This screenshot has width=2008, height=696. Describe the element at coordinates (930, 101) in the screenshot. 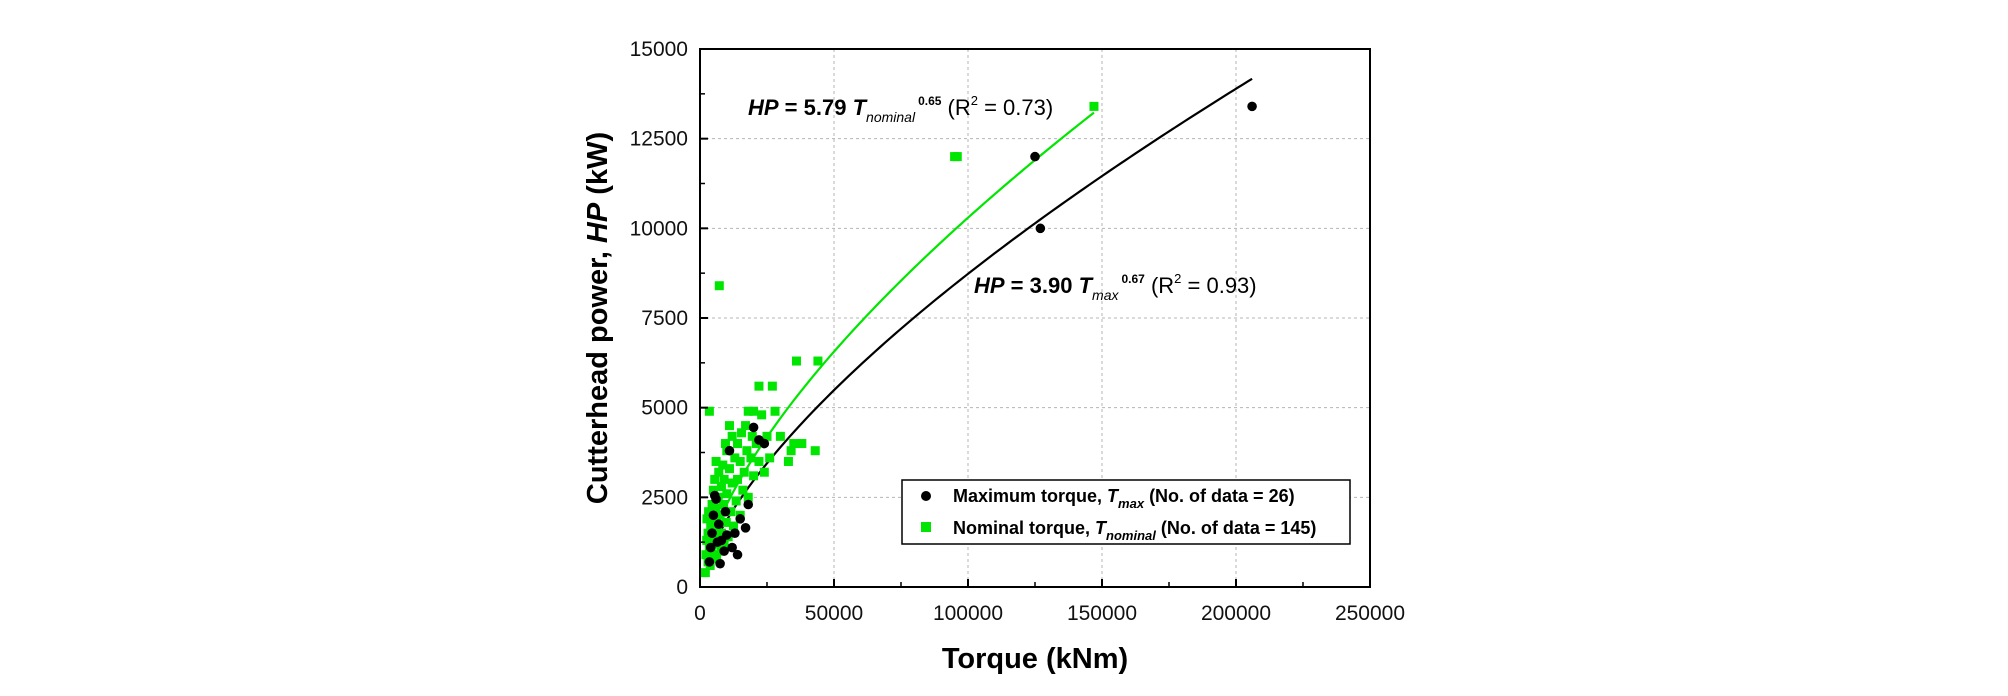

I see `eq-nominal-exp: 0.65` at that location.